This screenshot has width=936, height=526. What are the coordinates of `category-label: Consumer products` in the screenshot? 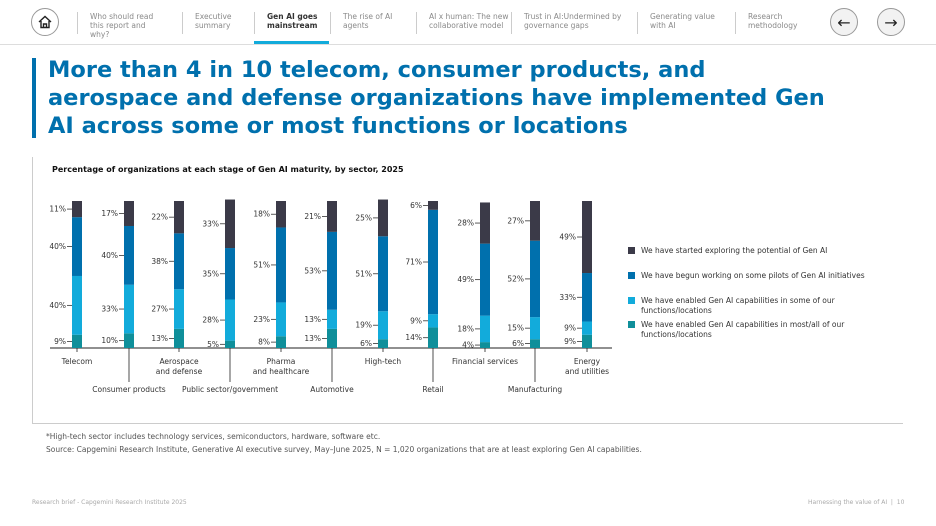 It's located at (128, 389).